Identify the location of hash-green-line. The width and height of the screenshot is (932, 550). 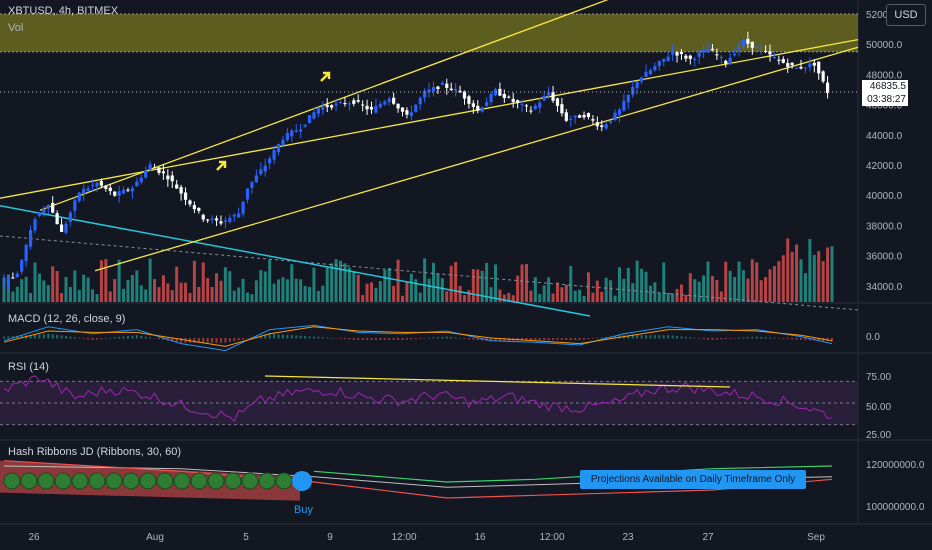
(573, 474).